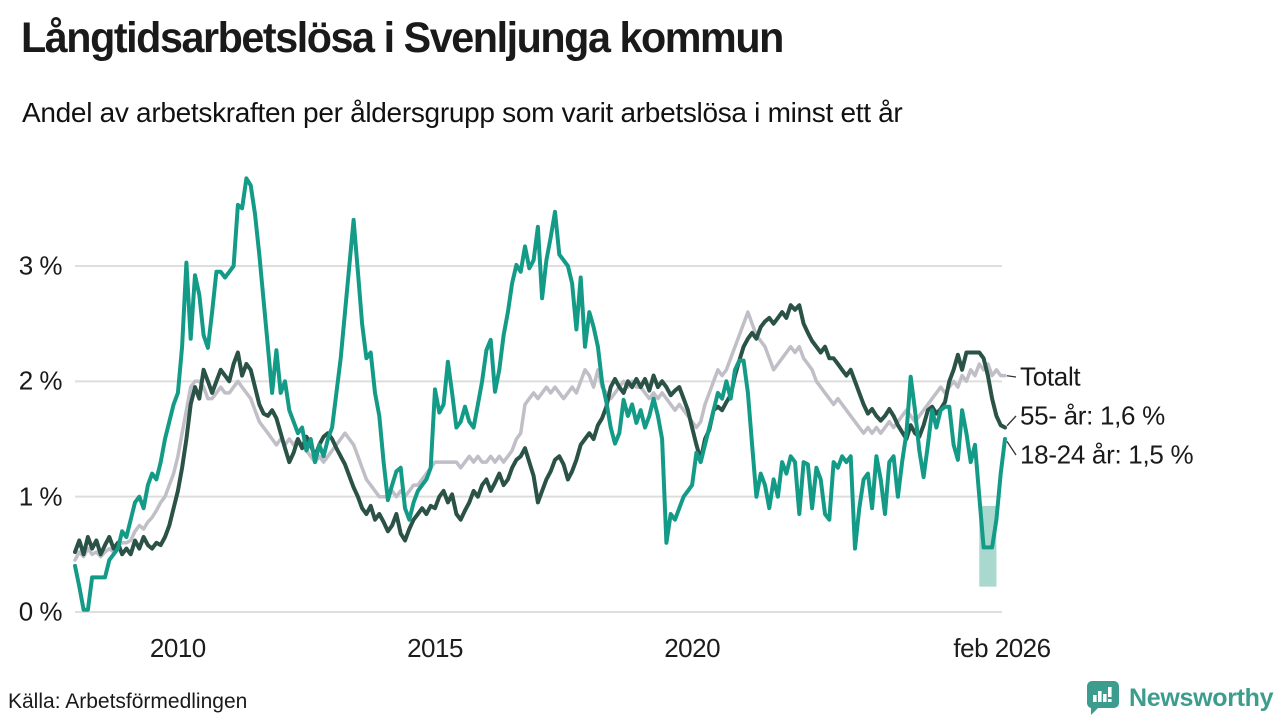  I want to click on y-axis-tick-label: 0 %, so click(40, 611).